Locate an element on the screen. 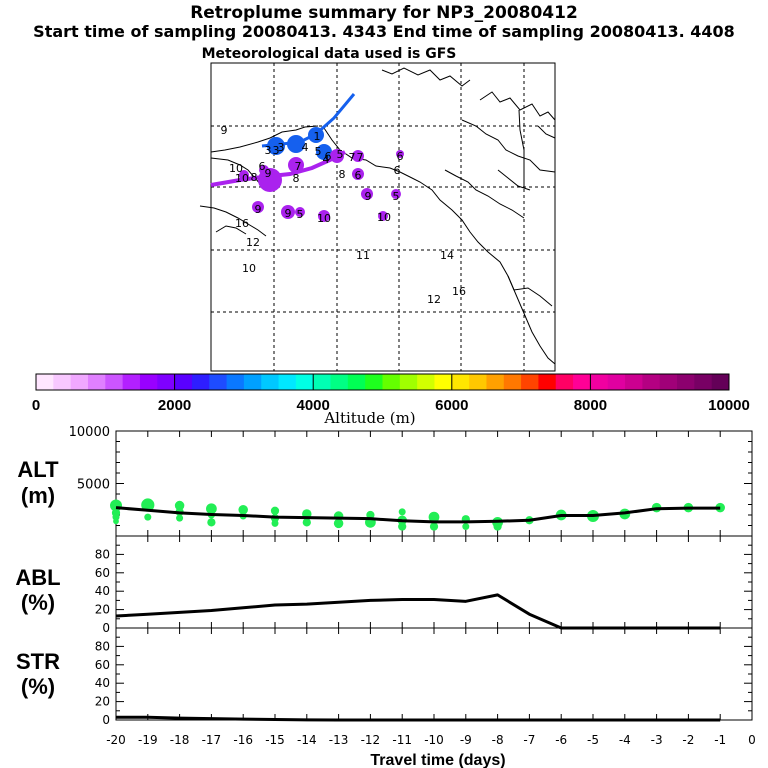  y-tick-label: 0 is located at coordinates (106, 720).